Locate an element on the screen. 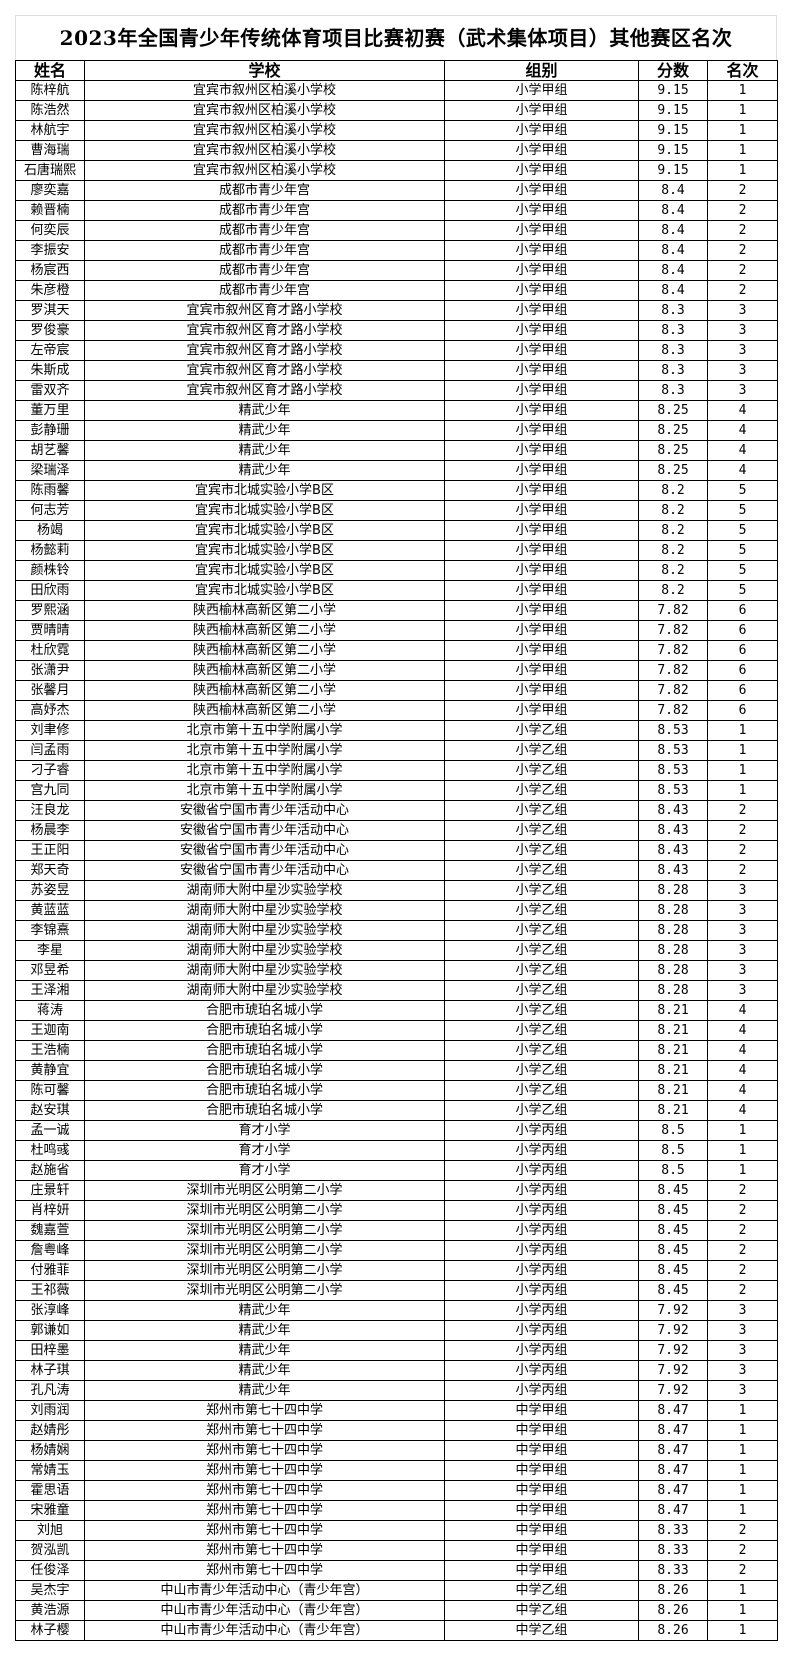 Image resolution: width=792 pixels, height=1654 pixels. table-row: 苏姿昱 湖南师大附中星沙实验学校 小学乙组 8.28 3 is located at coordinates (396, 890).